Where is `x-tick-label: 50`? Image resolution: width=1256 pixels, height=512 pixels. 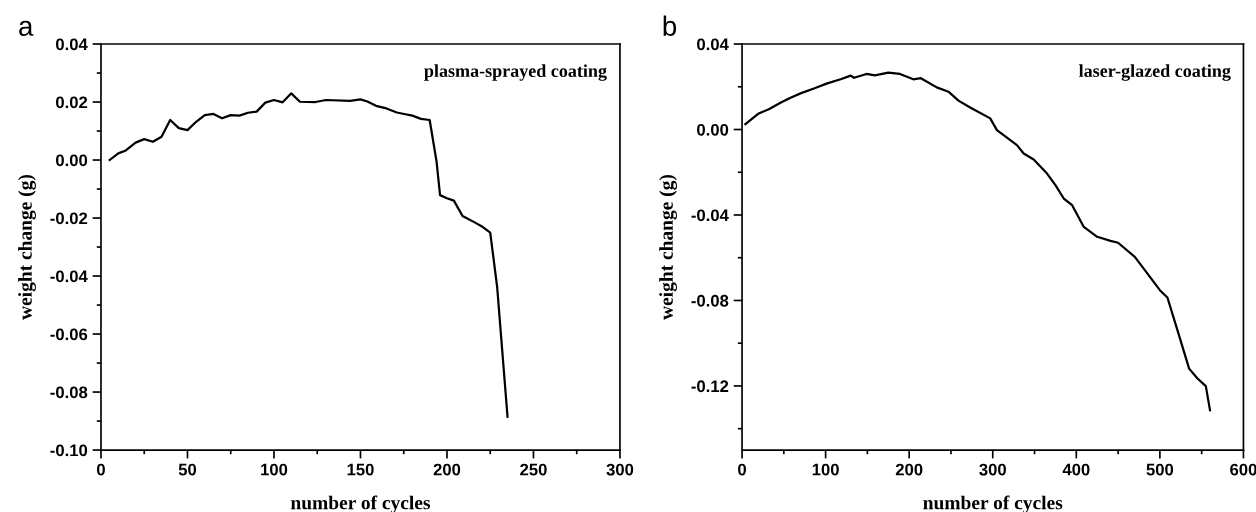
x-tick-label: 50 is located at coordinates (187, 469).